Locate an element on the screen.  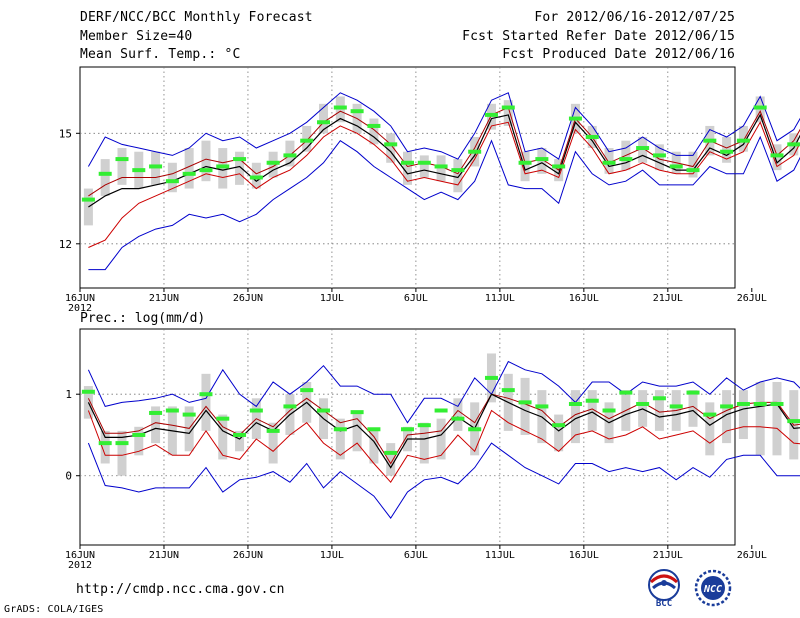
prec-x-tick-label: 21JUL is located at coordinates (668, 555).